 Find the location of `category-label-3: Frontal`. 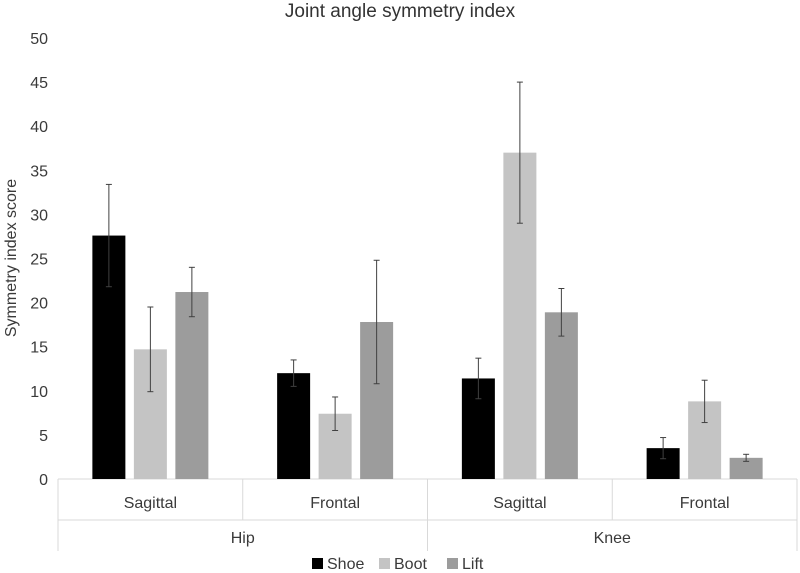

category-label-3: Frontal is located at coordinates (705, 503).